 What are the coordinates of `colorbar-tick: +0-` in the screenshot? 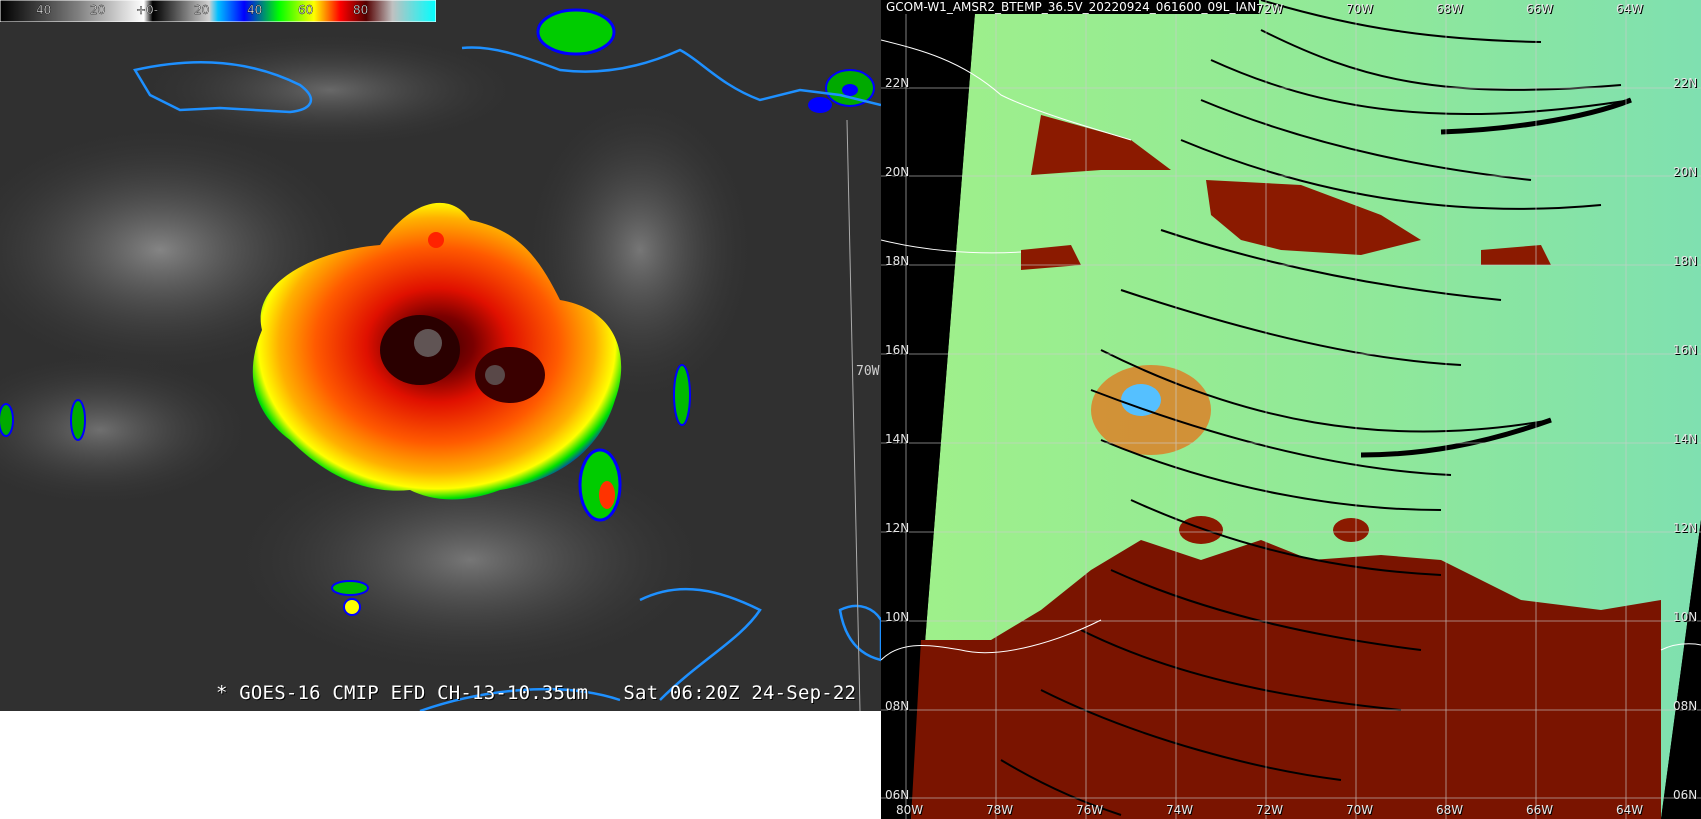 It's located at (147, 10).